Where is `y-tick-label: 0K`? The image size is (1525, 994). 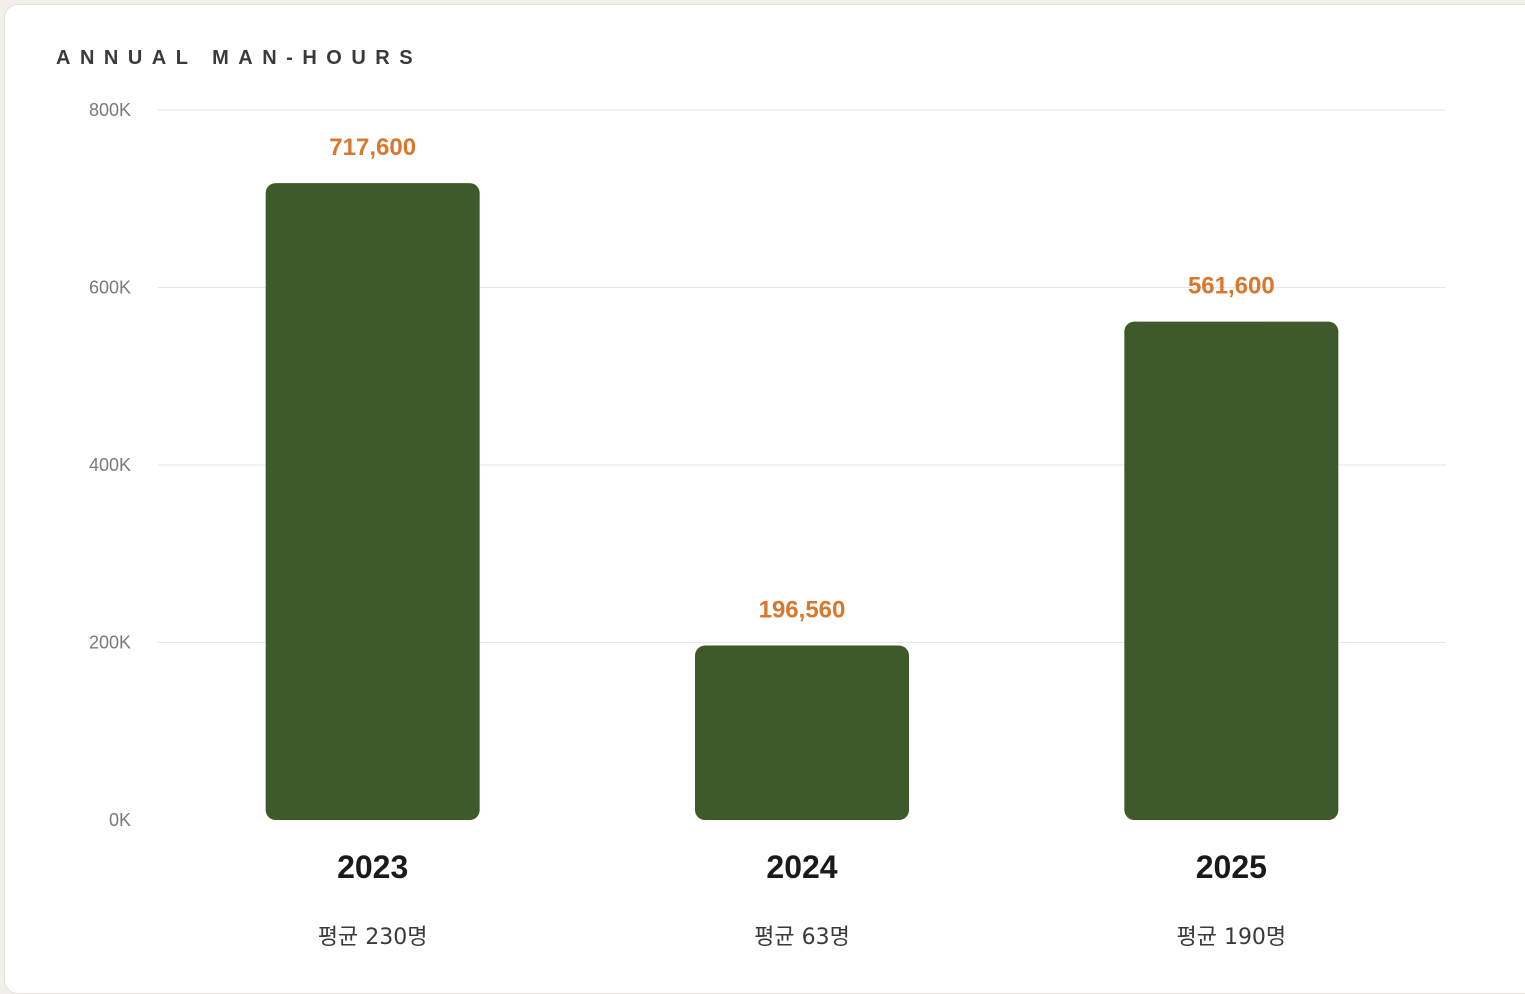
y-tick-label: 0K is located at coordinates (120, 820).